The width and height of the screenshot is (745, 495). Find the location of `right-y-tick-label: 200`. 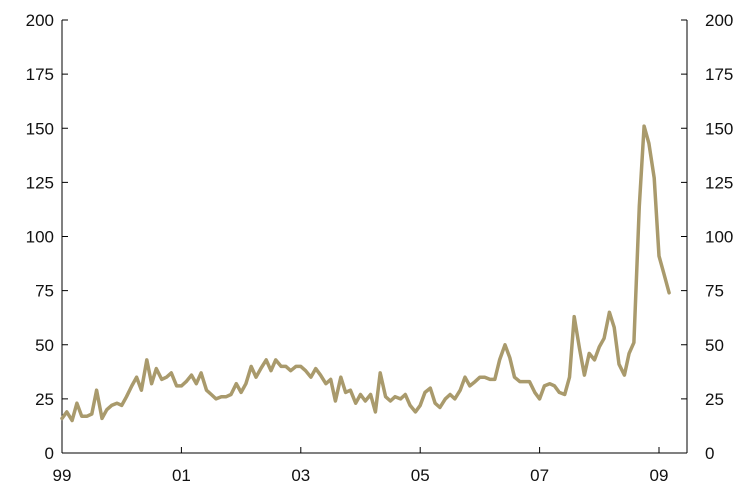

right-y-tick-label: 200 is located at coordinates (719, 20).